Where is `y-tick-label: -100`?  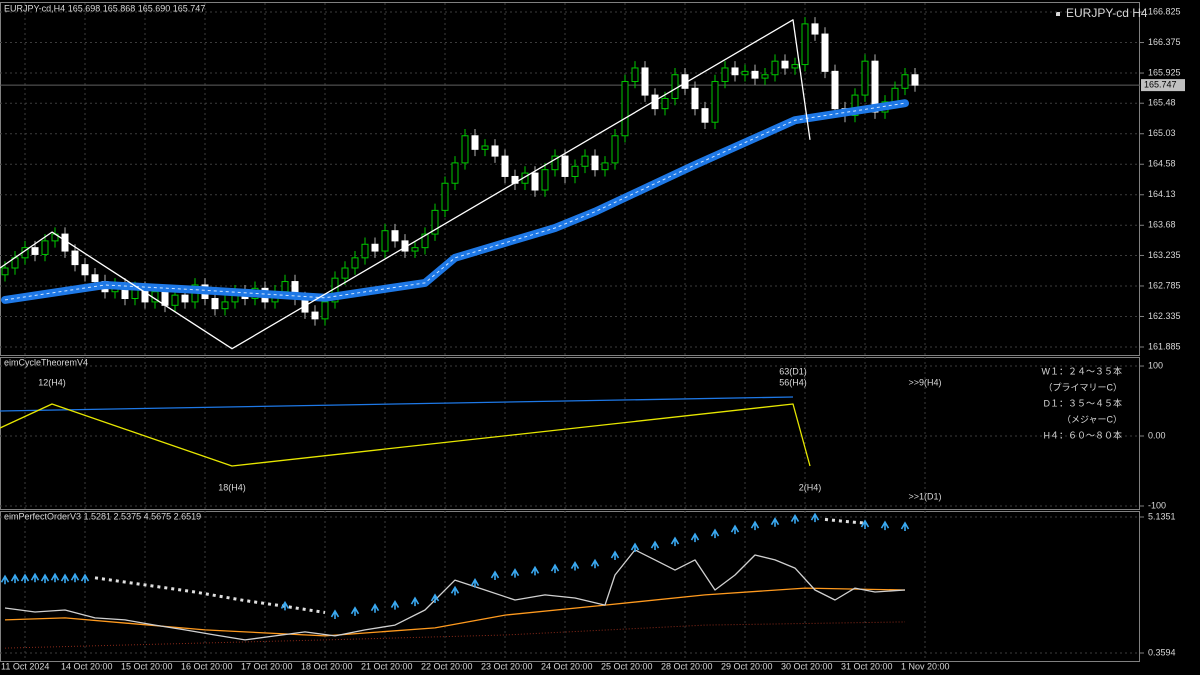
y-tick-label: -100 is located at coordinates (1157, 505).